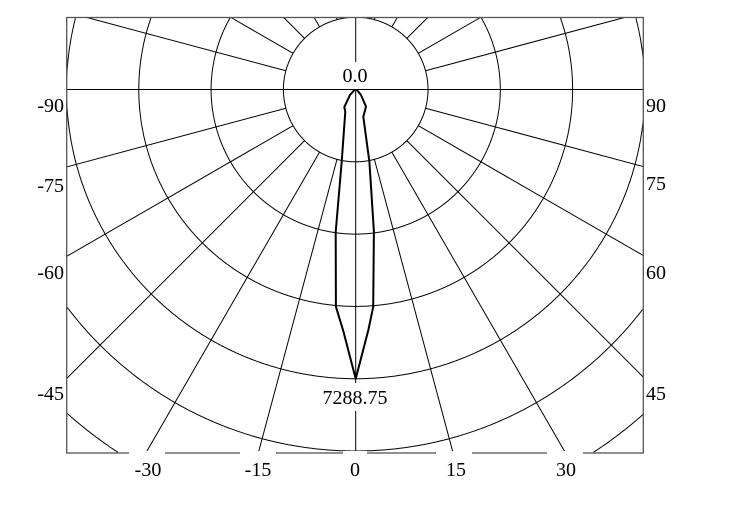  What do you see at coordinates (355, 470) in the screenshot?
I see `bottom-tick-label: 0` at bounding box center [355, 470].